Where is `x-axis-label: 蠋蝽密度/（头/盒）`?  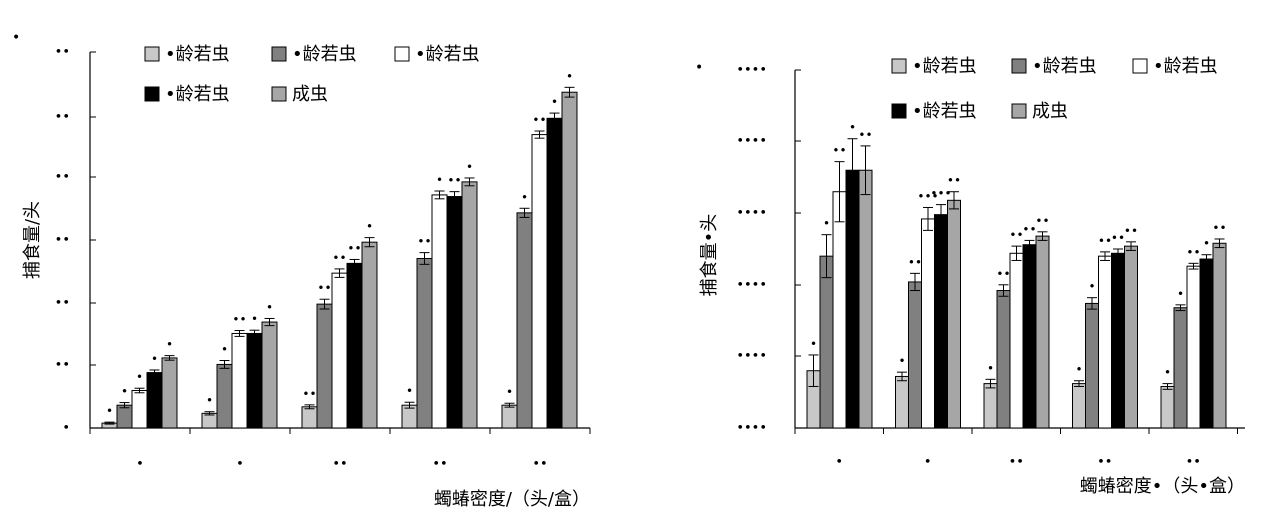 x-axis-label: 蠋蝽密度/（头/盒） is located at coordinates (512, 499).